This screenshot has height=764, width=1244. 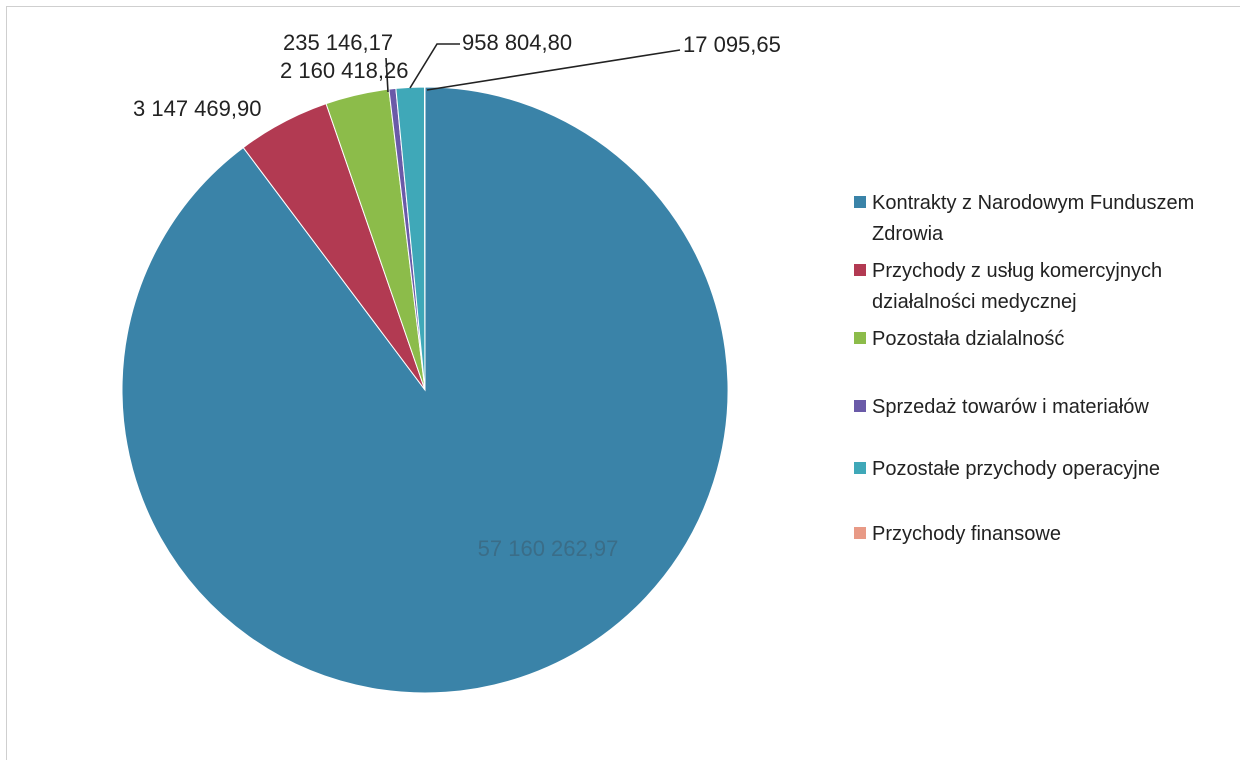 What do you see at coordinates (197, 108) in the screenshot?
I see `label-commercial-services: 3 147 469,90` at bounding box center [197, 108].